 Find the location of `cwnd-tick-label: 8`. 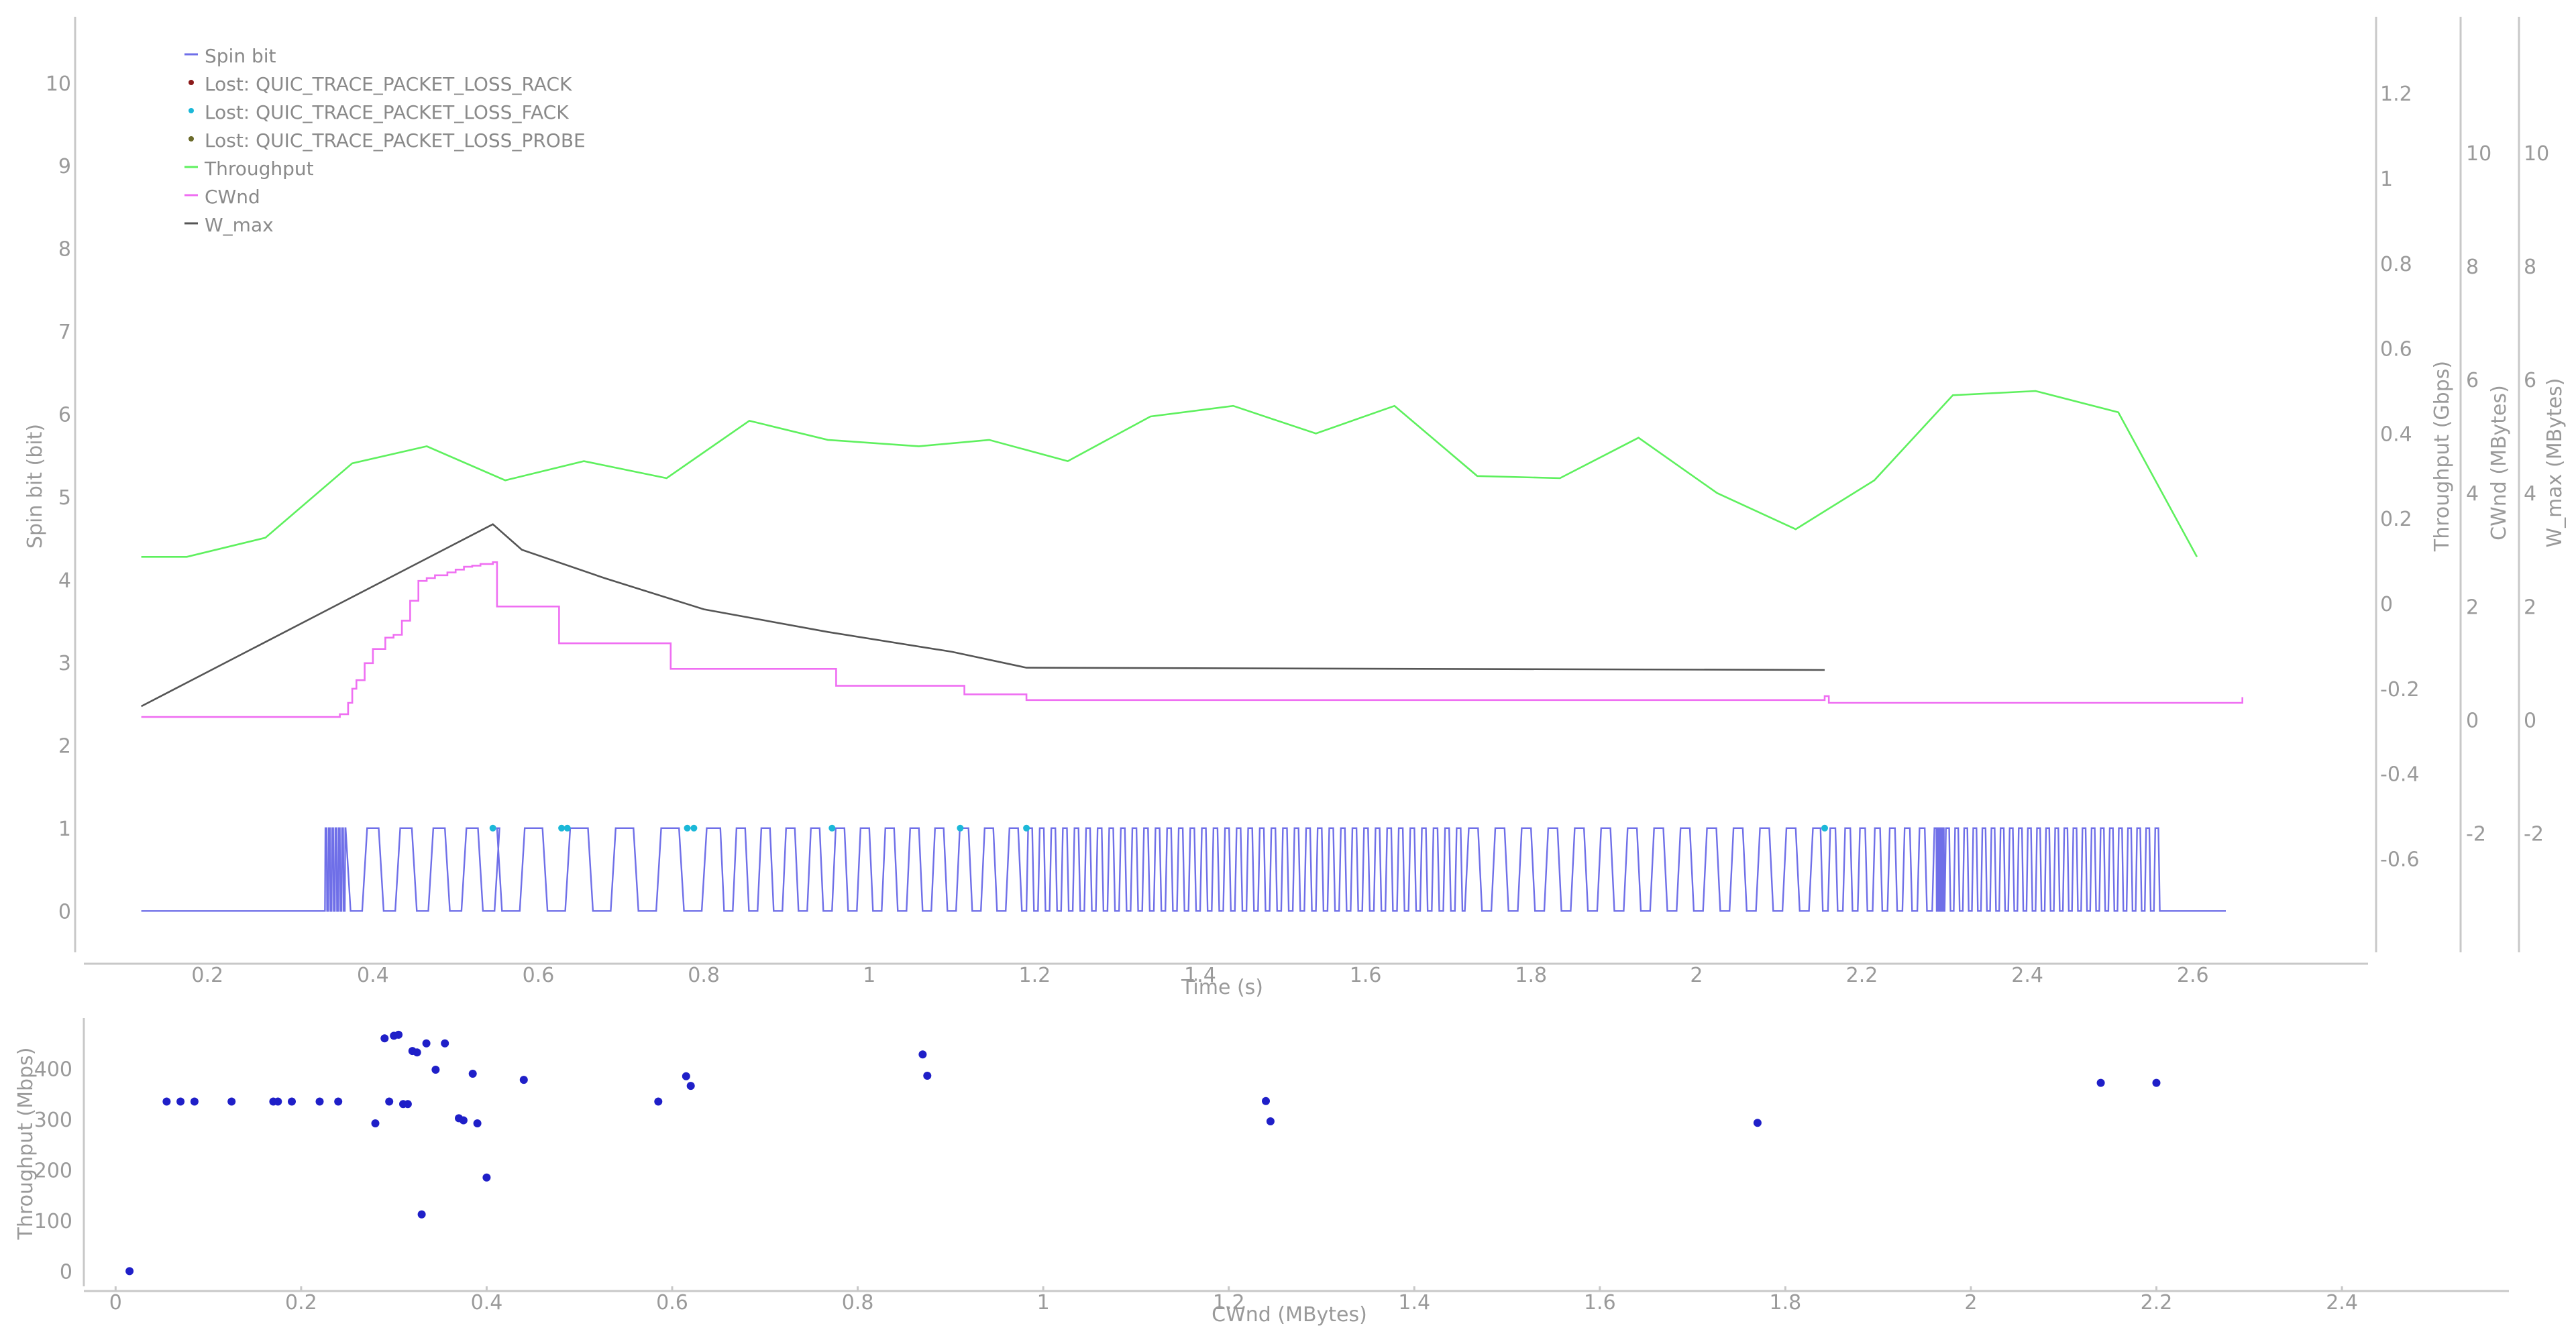

cwnd-tick-label: 8 is located at coordinates (2472, 267).